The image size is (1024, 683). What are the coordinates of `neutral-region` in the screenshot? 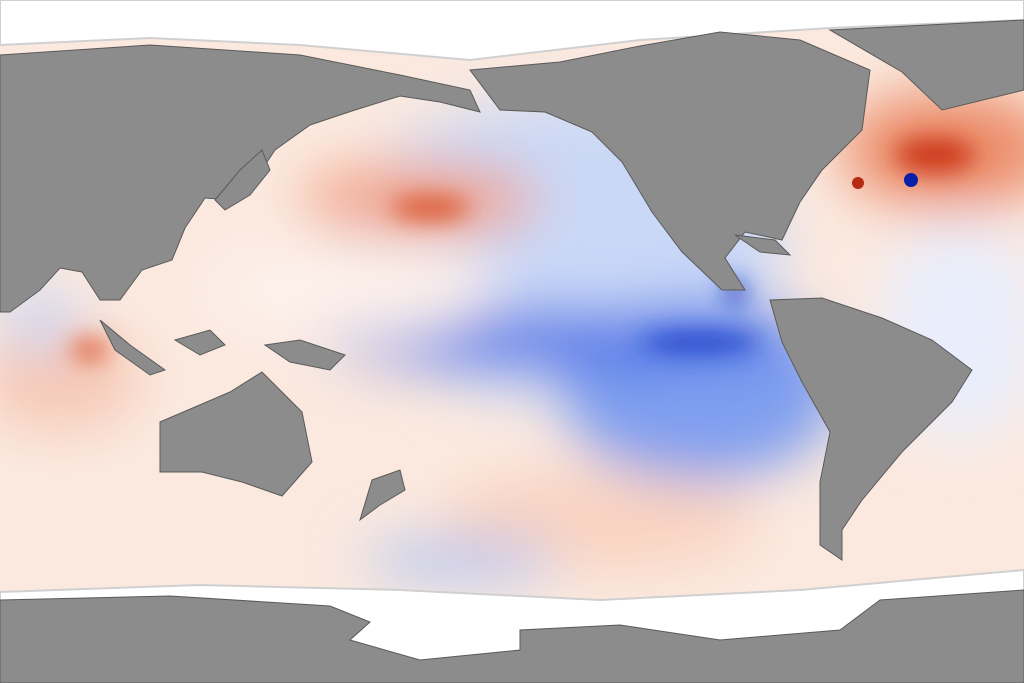 It's located at (350, 290).